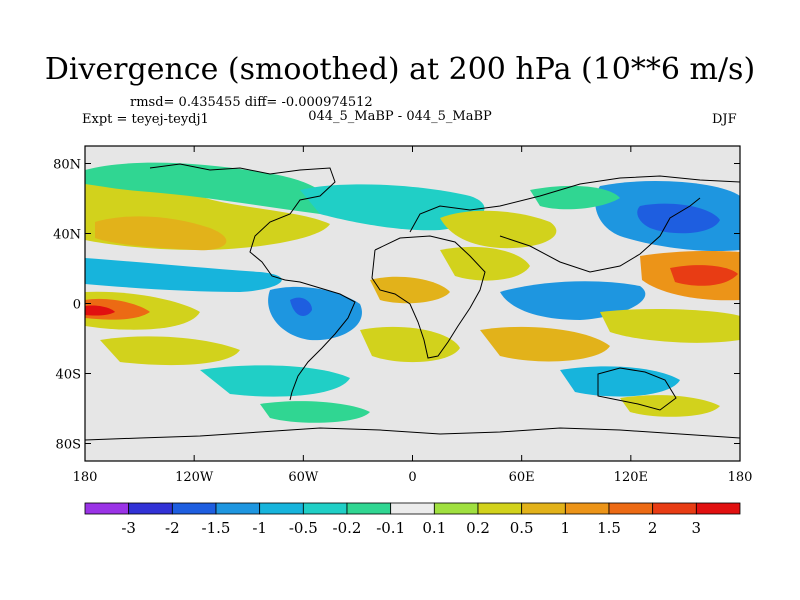  What do you see at coordinates (170, 351) in the screenshot?
I see `contour-sh-yellow-west` at bounding box center [170, 351].